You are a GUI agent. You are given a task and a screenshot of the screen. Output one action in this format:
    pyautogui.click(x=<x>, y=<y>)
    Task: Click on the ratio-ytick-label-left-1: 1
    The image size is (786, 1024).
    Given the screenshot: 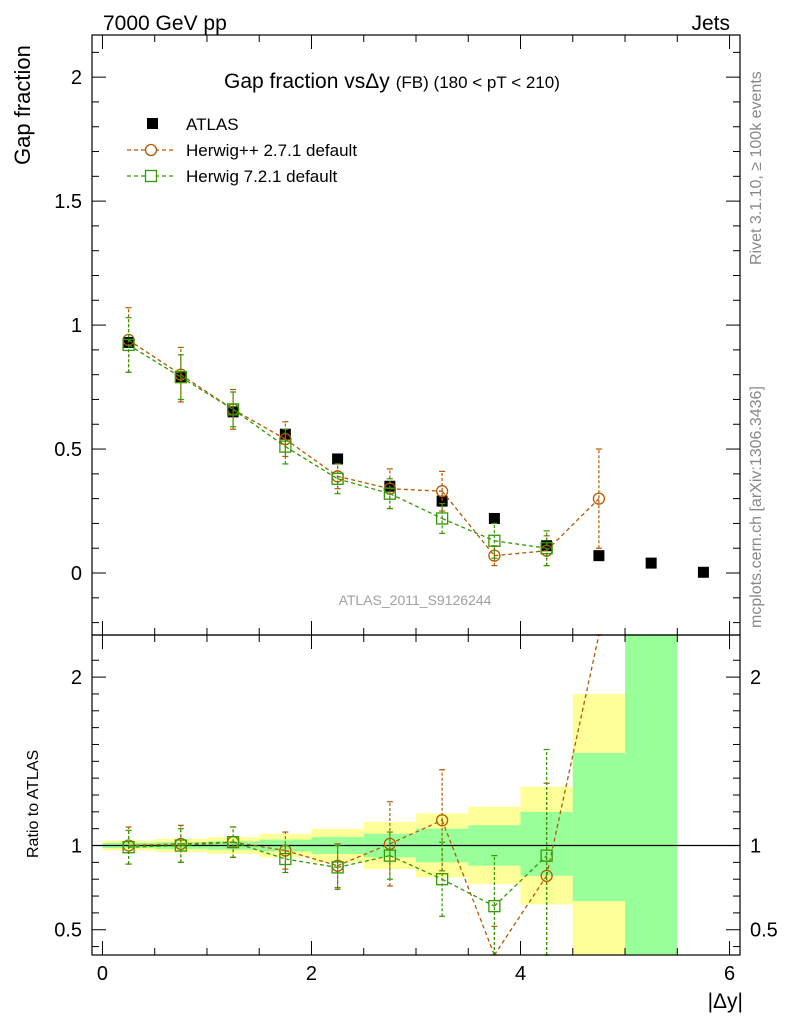 What is the action you would take?
    pyautogui.click(x=76, y=847)
    